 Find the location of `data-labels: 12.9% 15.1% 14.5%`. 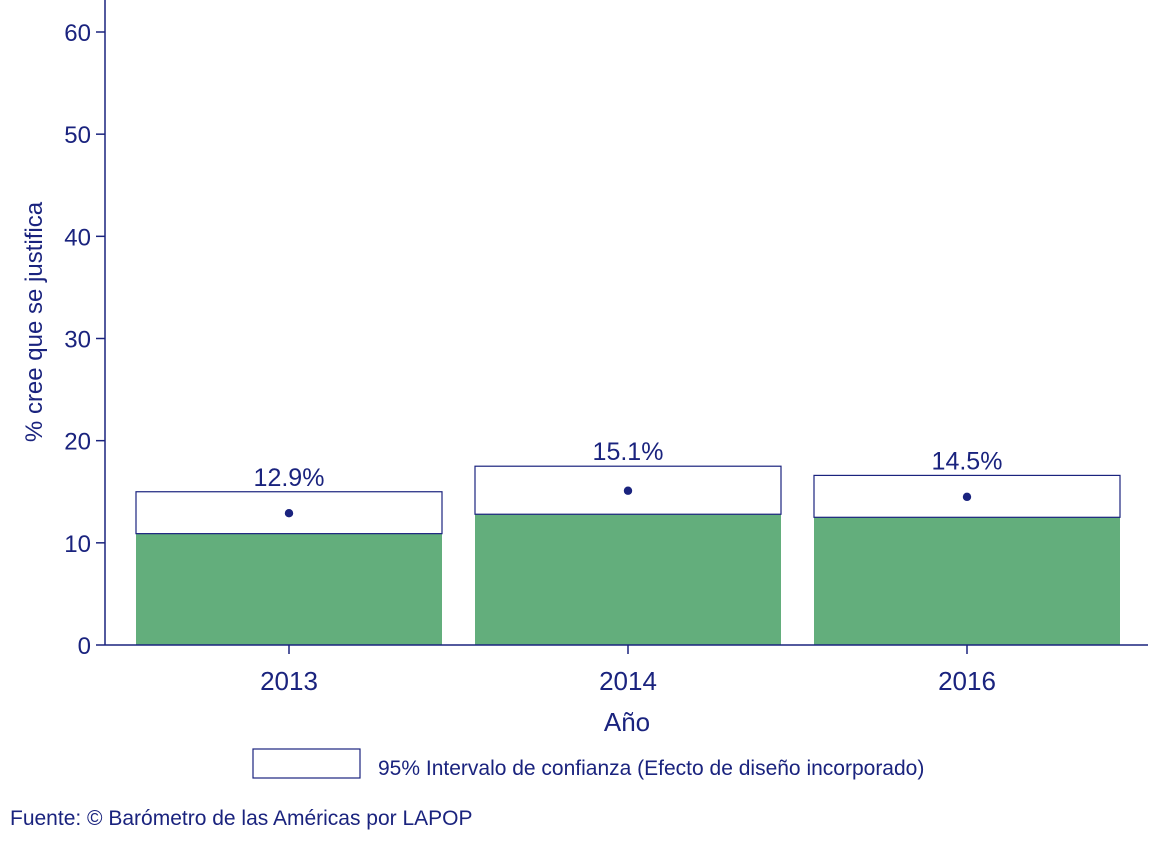

data-labels: 12.9% 15.1% 14.5% is located at coordinates (628, 465).